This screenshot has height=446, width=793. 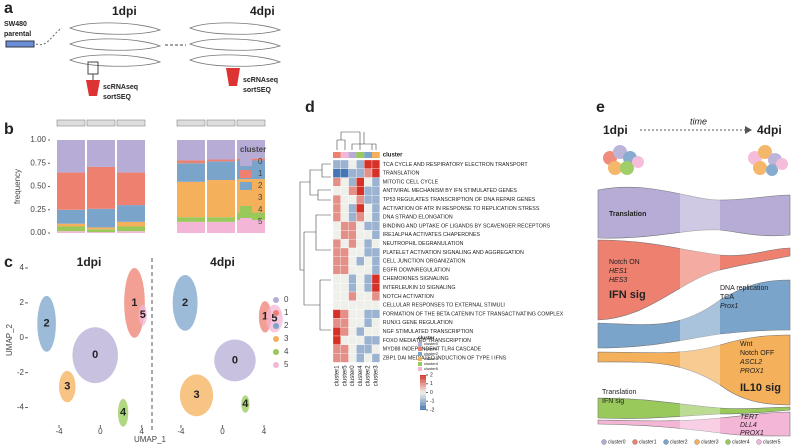 What do you see at coordinates (181, 431) in the screenshot?
I see `x-tick-label: -4` at bounding box center [181, 431].